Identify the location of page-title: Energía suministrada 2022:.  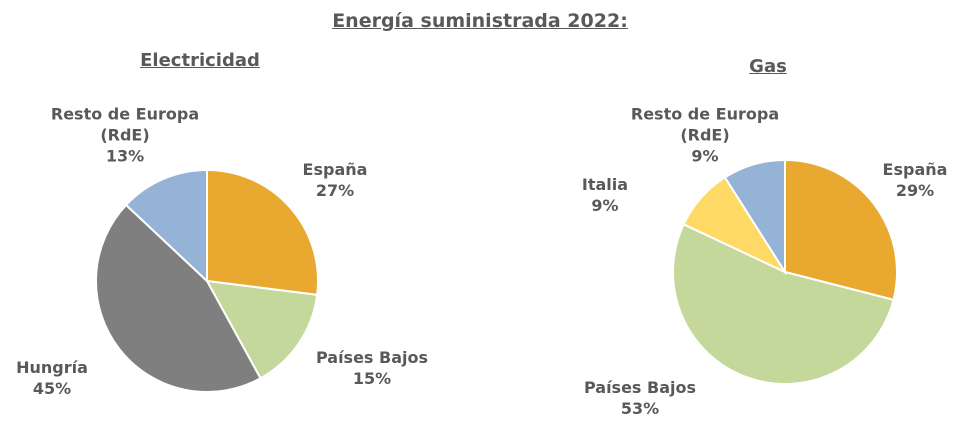
(480, 21).